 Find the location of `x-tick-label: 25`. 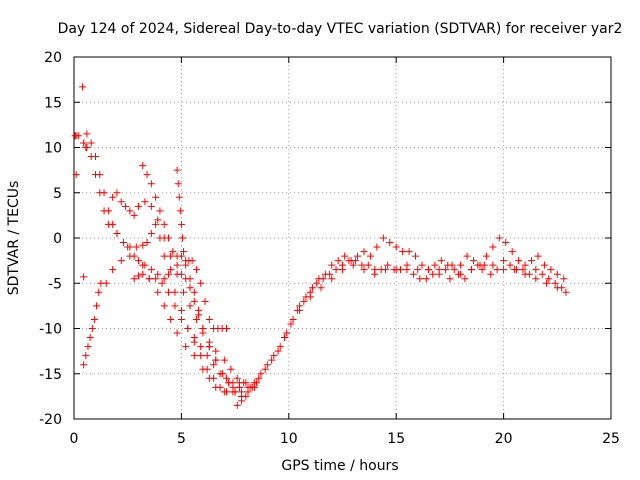

x-tick-label: 25 is located at coordinates (611, 439).